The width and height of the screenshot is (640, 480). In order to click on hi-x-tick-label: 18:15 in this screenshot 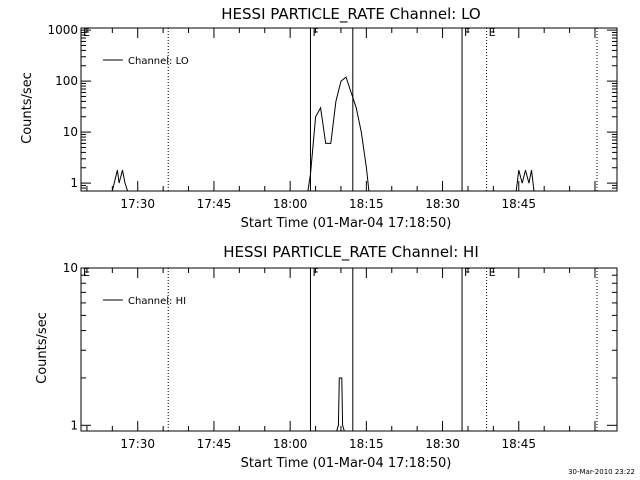, I will do `click(366, 444)`.